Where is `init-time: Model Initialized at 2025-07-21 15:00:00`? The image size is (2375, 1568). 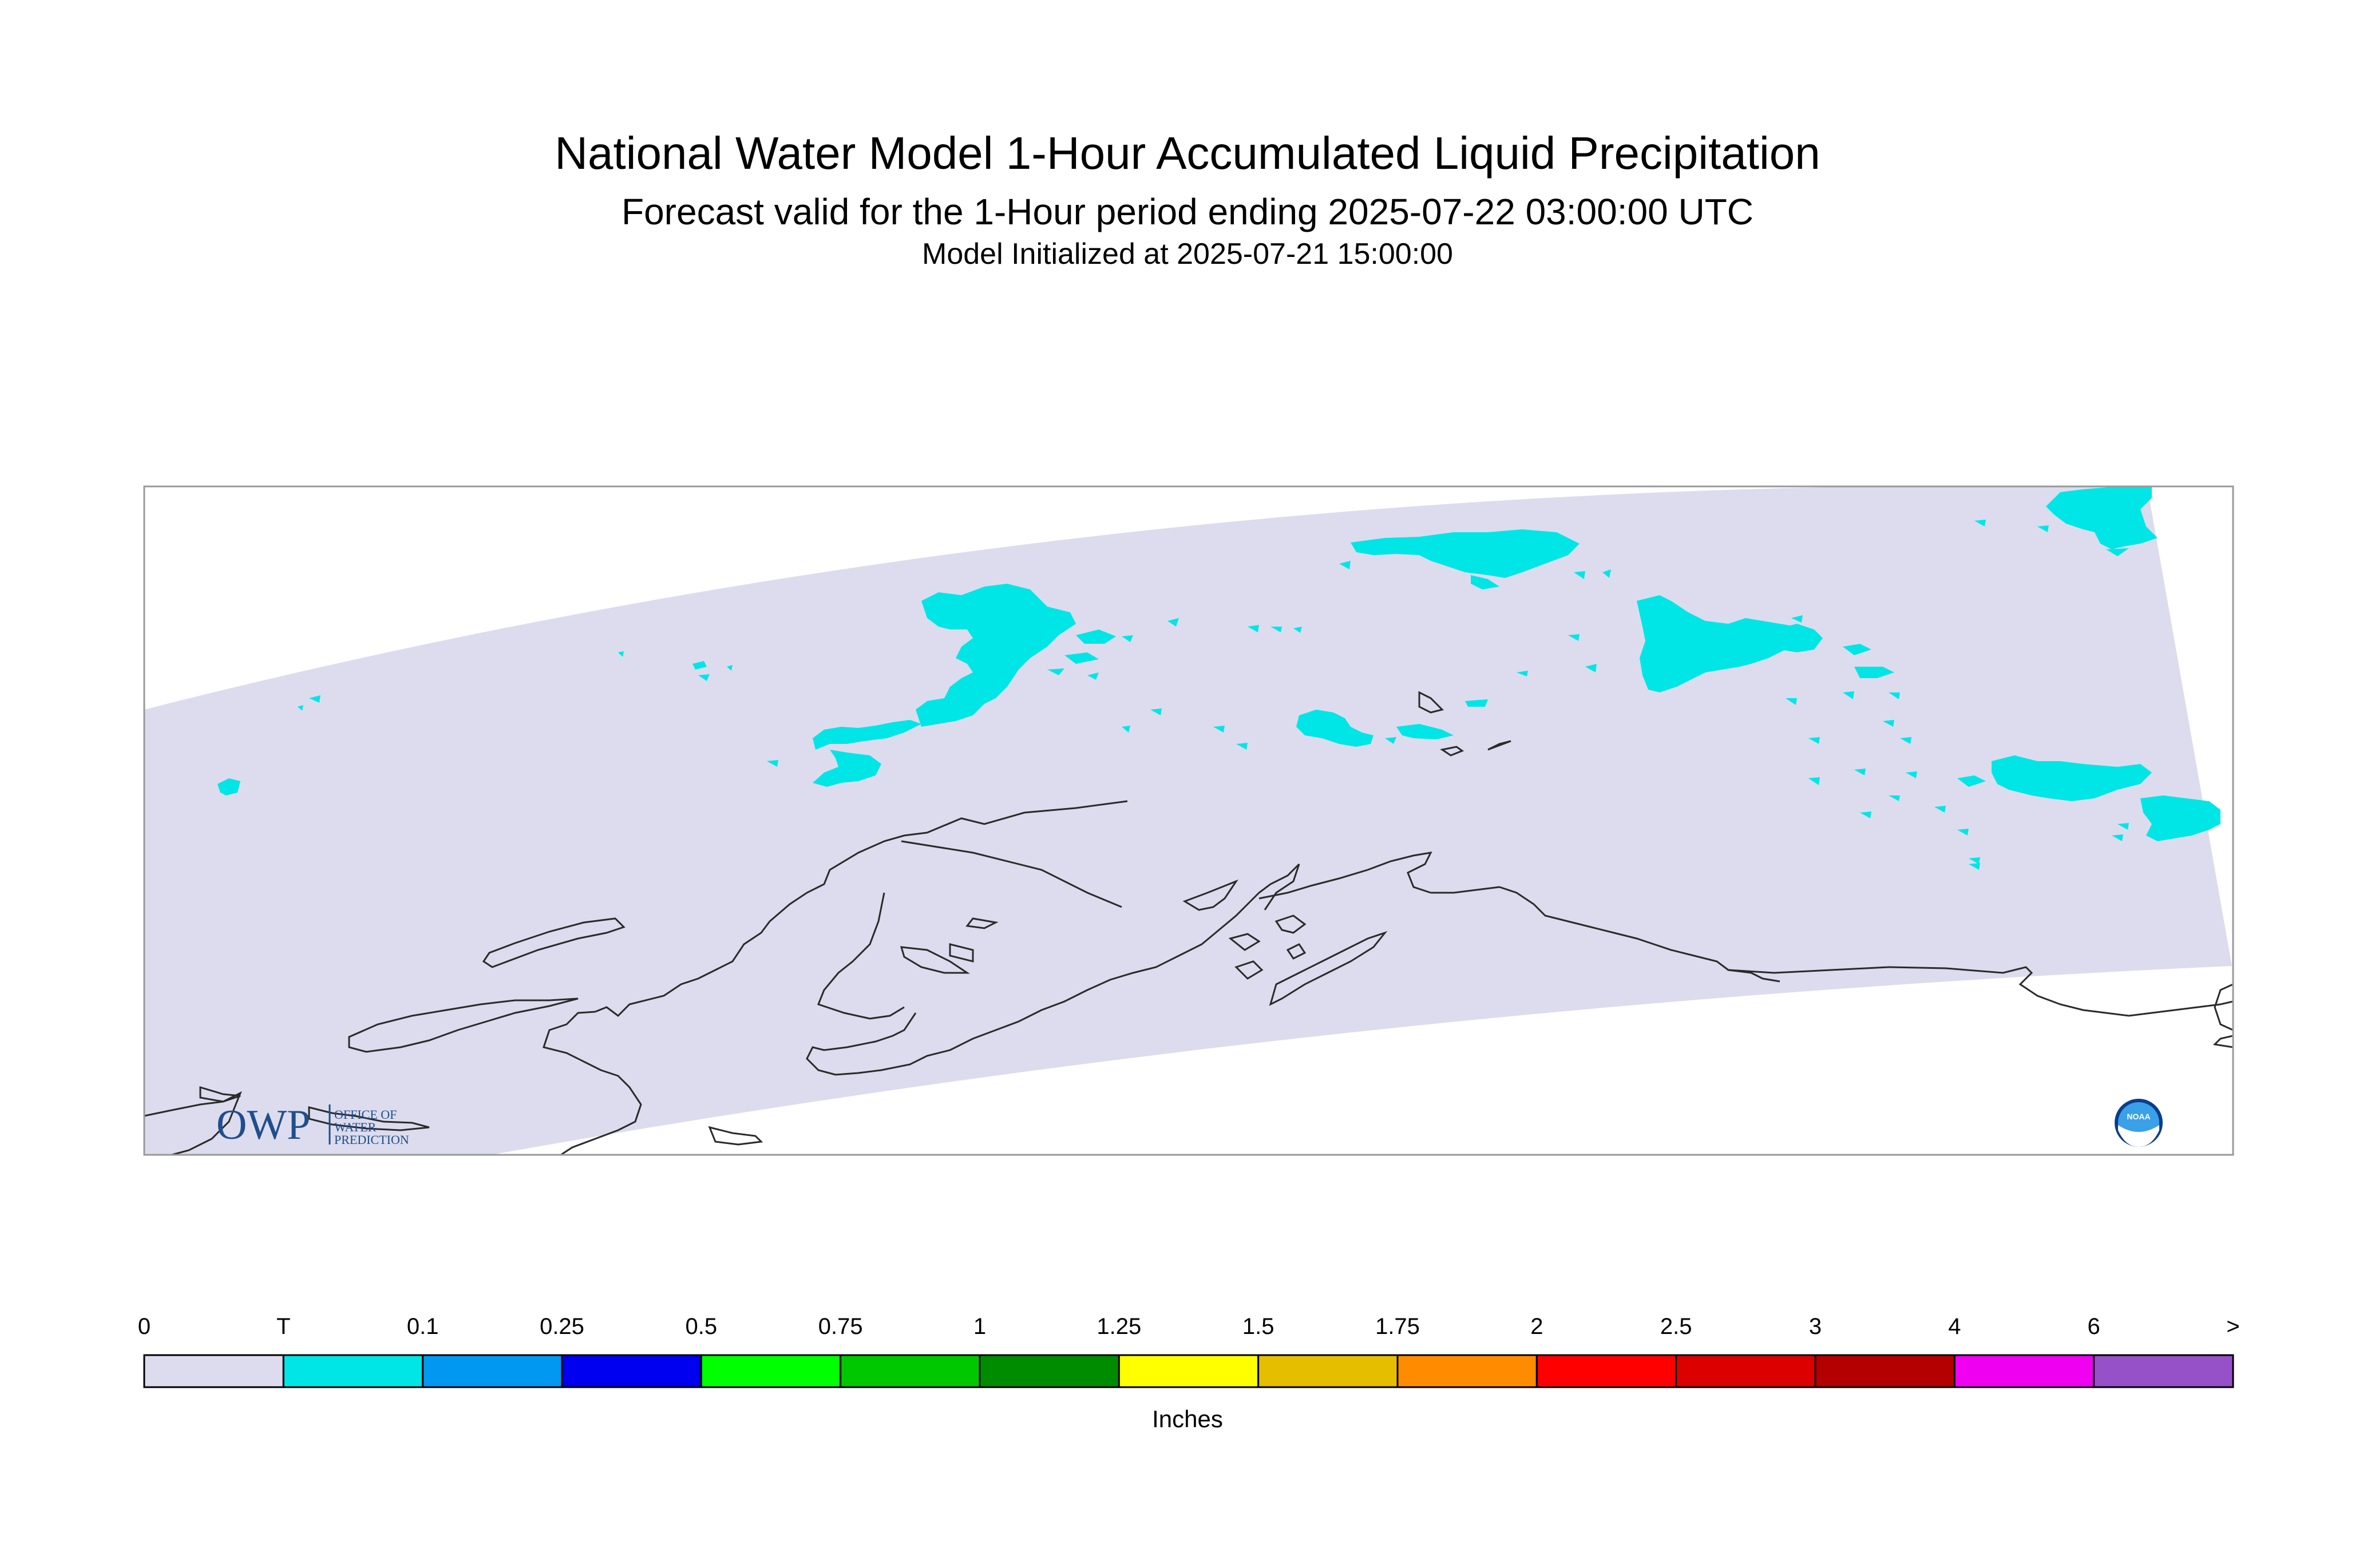
init-time: Model Initialized at 2025-07-21 15:00:00 is located at coordinates (1187, 254).